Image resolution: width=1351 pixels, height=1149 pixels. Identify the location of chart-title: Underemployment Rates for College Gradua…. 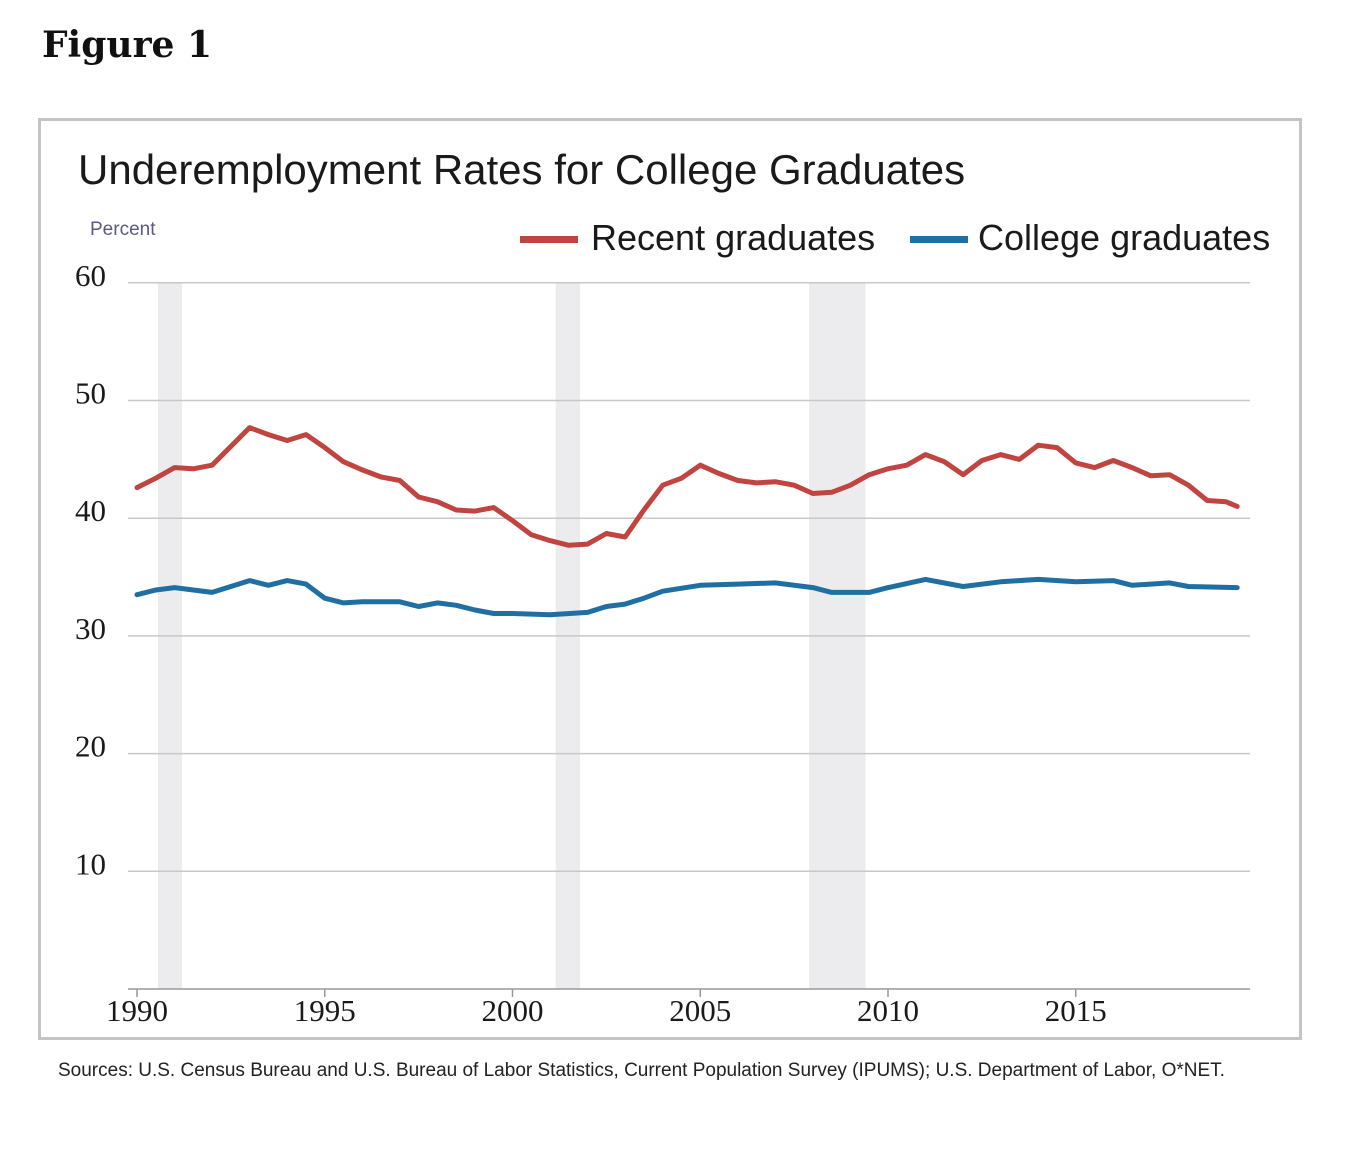
(521, 169).